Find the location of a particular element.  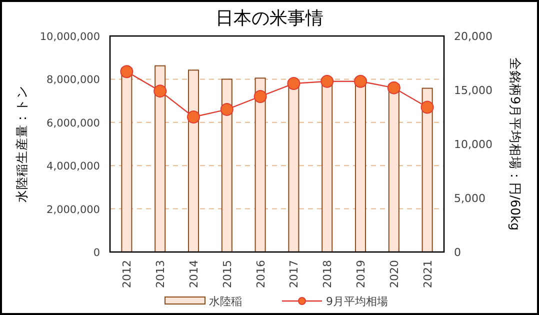

x-tick-label: 2012 is located at coordinates (127, 274).